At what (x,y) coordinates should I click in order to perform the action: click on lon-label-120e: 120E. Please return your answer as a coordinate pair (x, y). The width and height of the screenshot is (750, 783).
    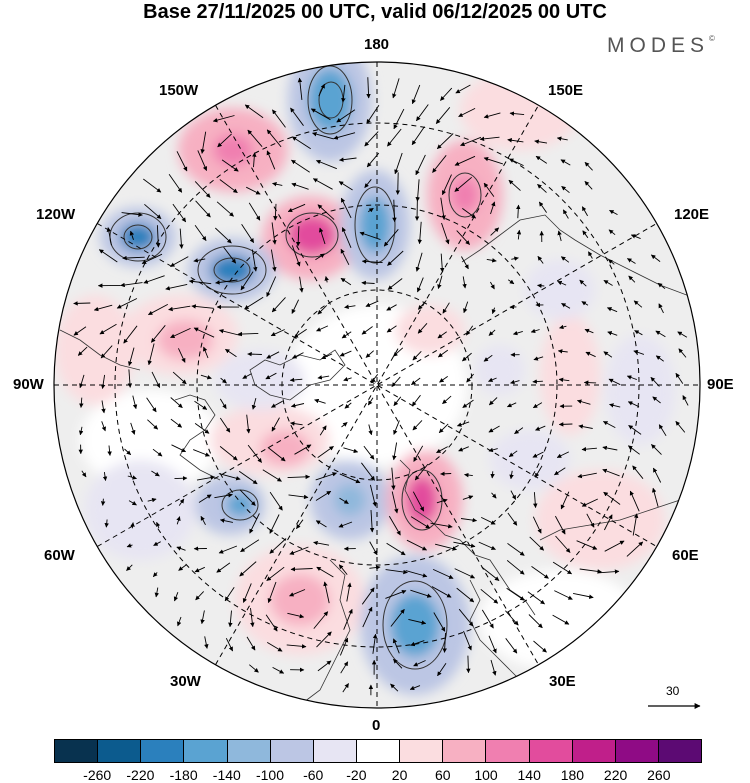
    Looking at the image, I should click on (692, 214).